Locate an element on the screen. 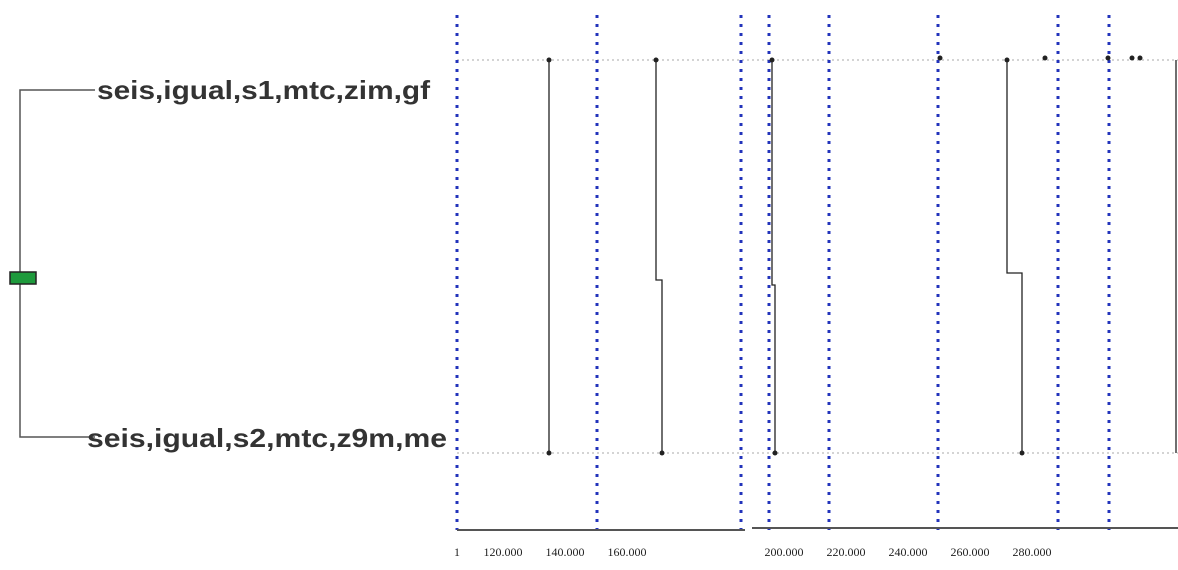  tick-label: 280.000 is located at coordinates (1032, 552).